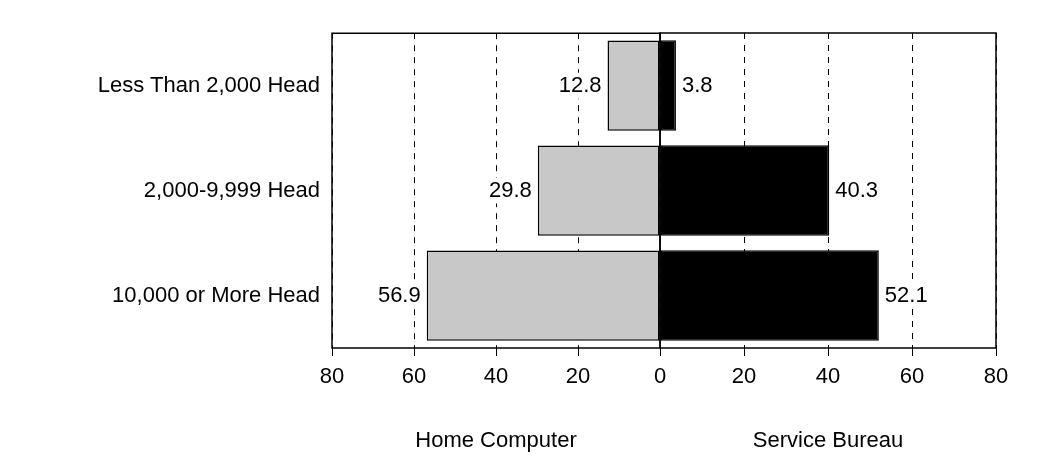 The height and width of the screenshot is (466, 1041). What do you see at coordinates (510, 189) in the screenshot?
I see `data-label: 29.8` at bounding box center [510, 189].